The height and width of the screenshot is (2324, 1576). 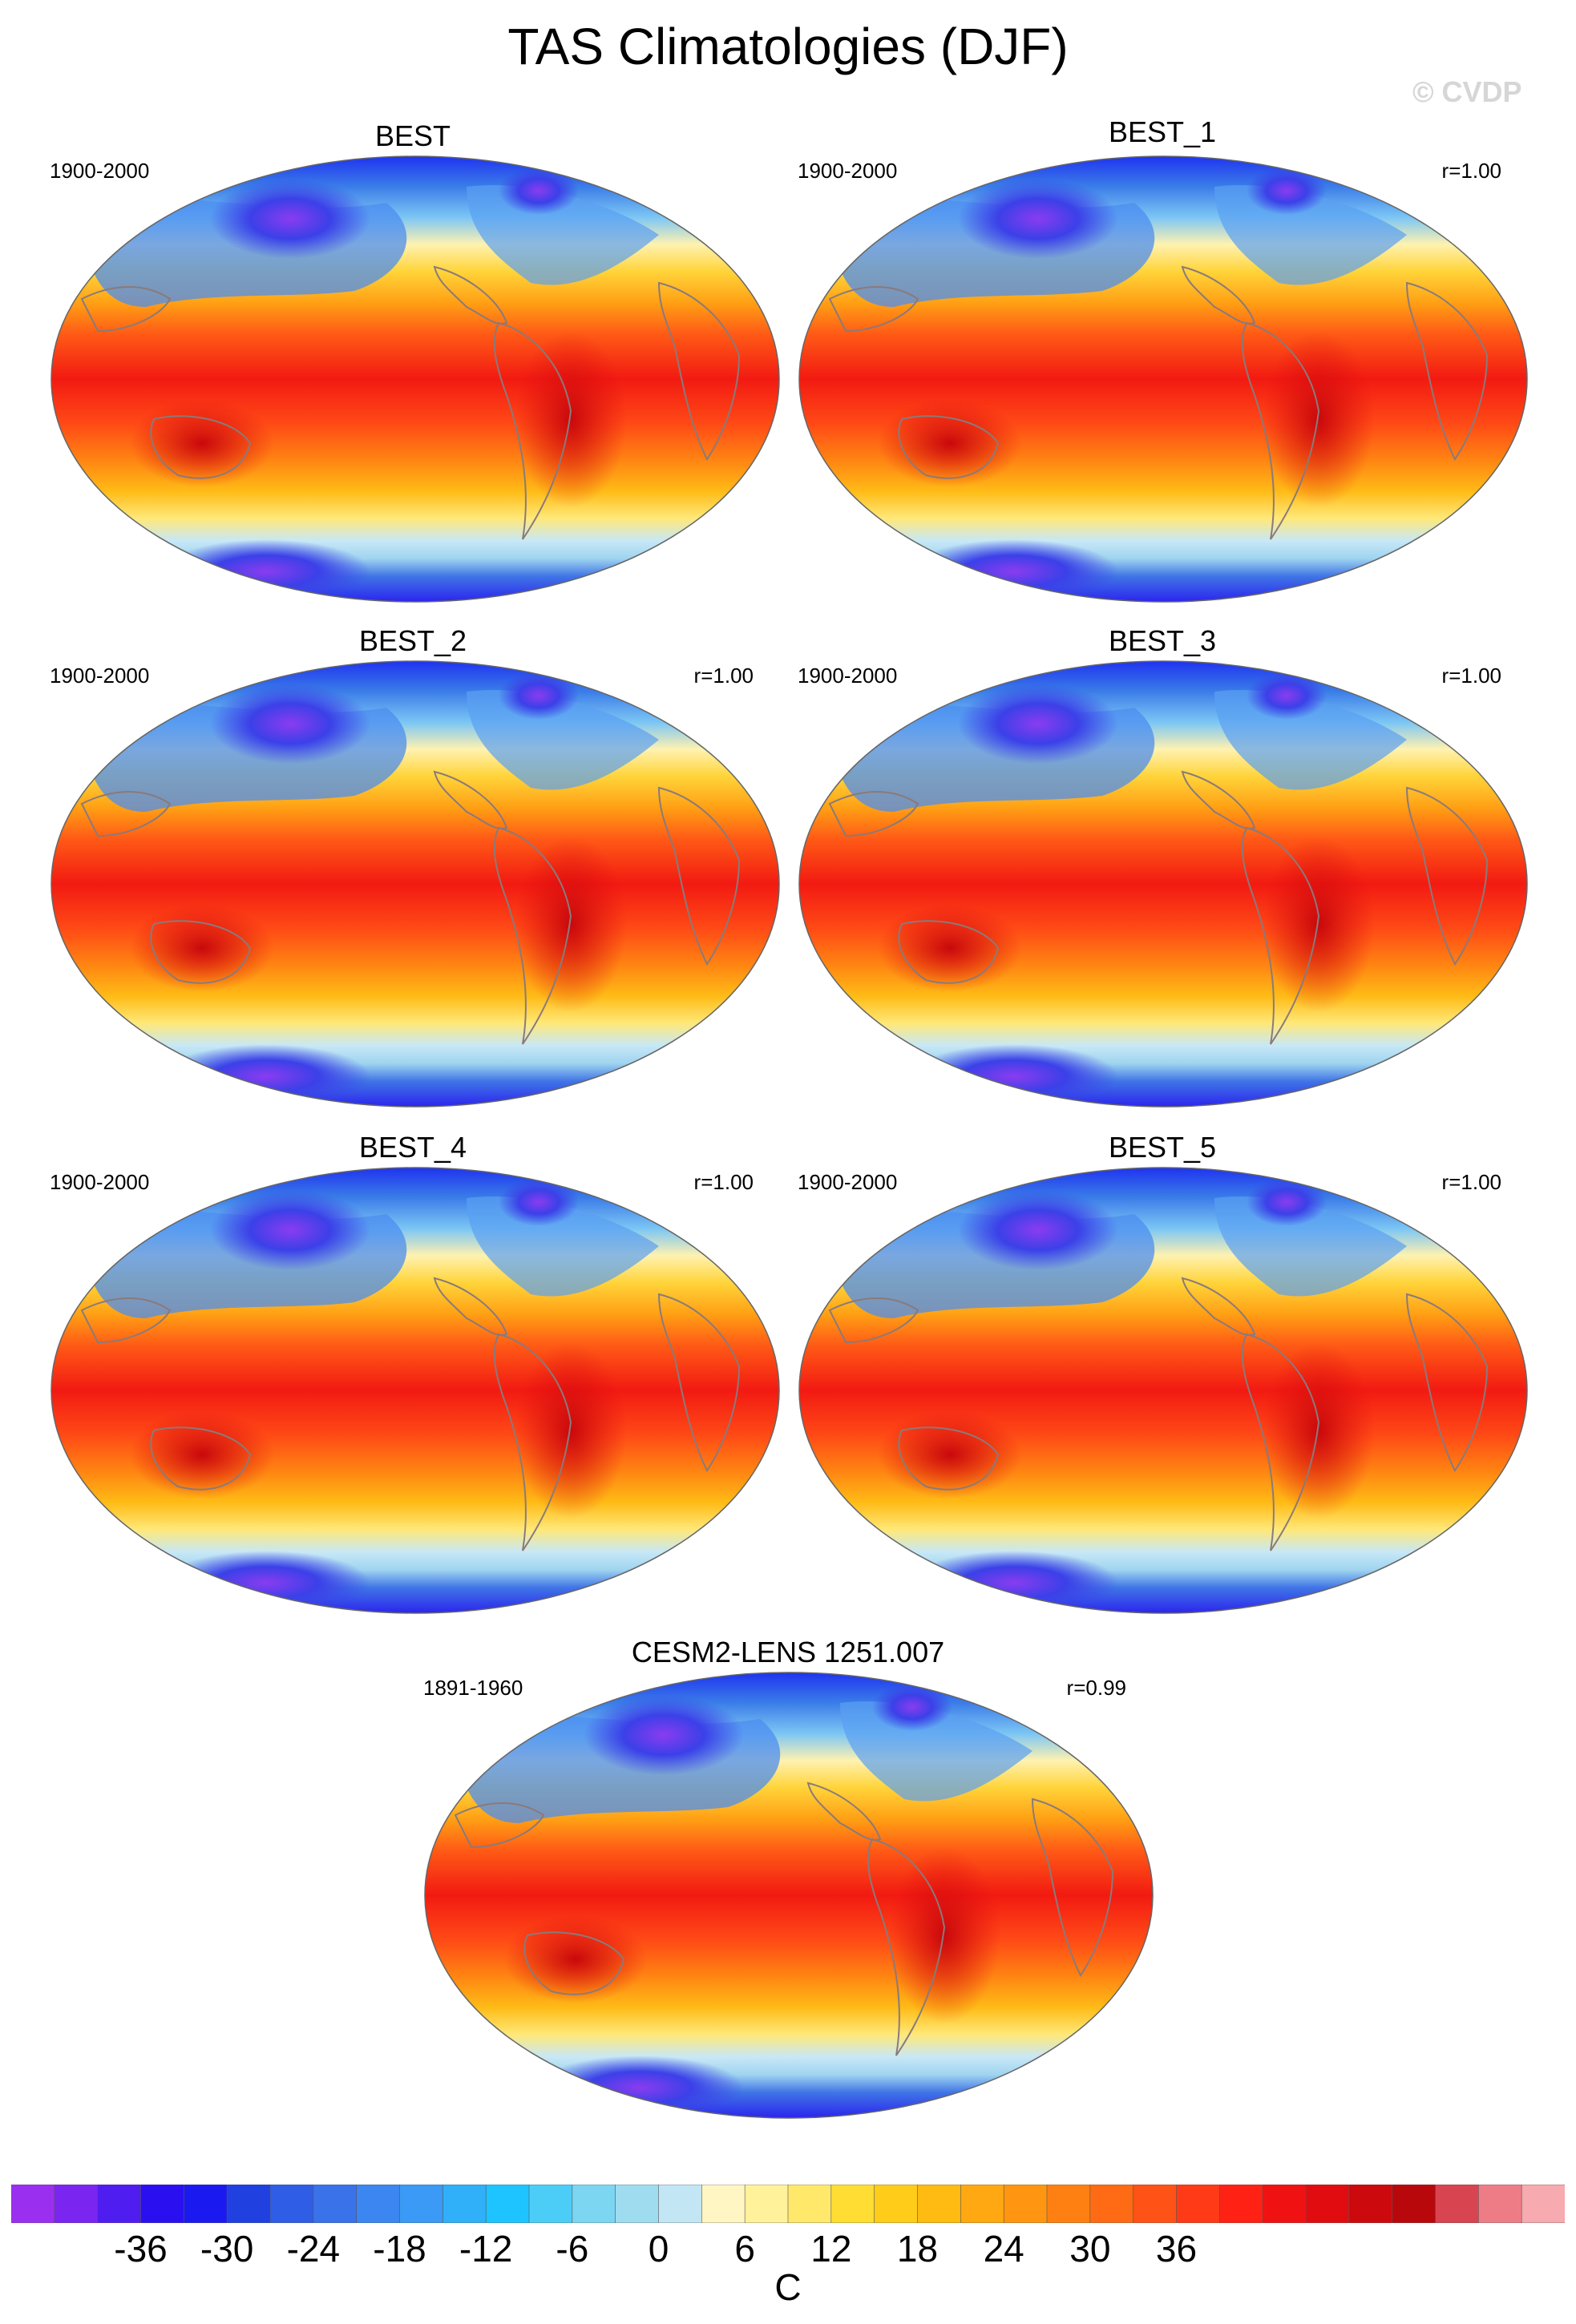 I want to click on panel-title: BEST_1, so click(x=1162, y=131).